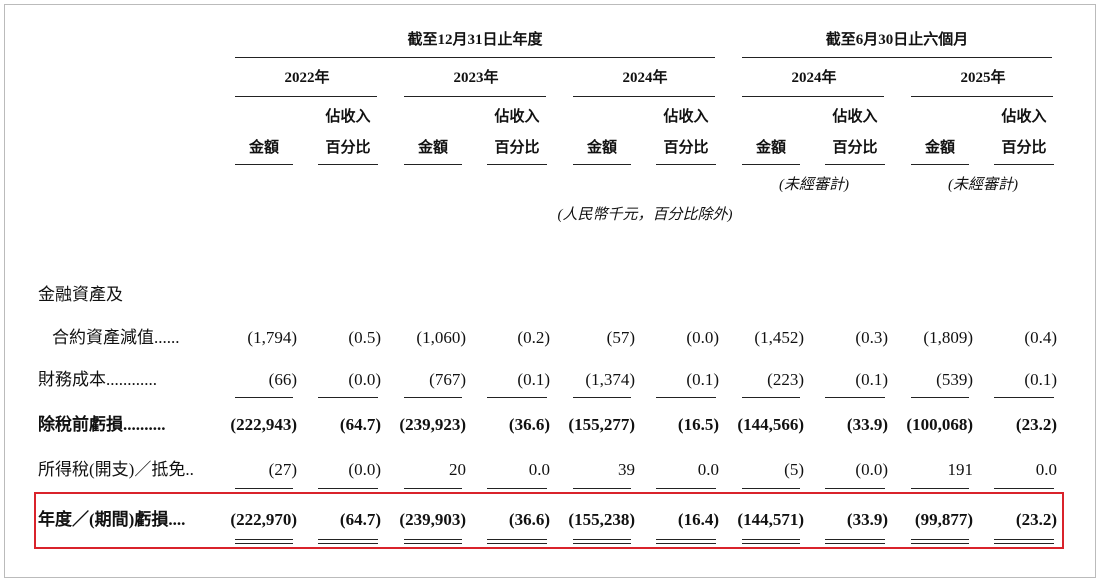 This screenshot has width=1100, height=582. What do you see at coordinates (282, 379) in the screenshot?
I see `cell-value: (66)` at bounding box center [282, 379].